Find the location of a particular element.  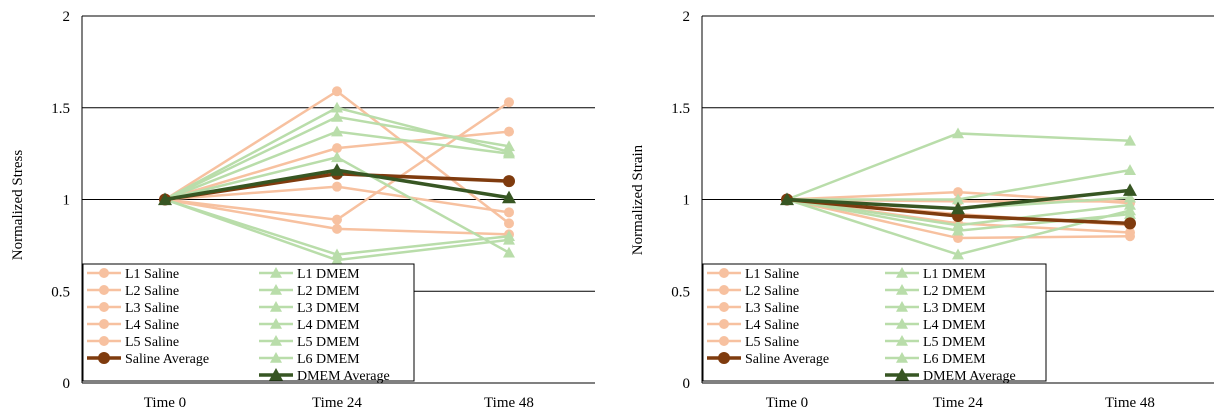

legend-label: L3 Saline is located at coordinates (152, 308).